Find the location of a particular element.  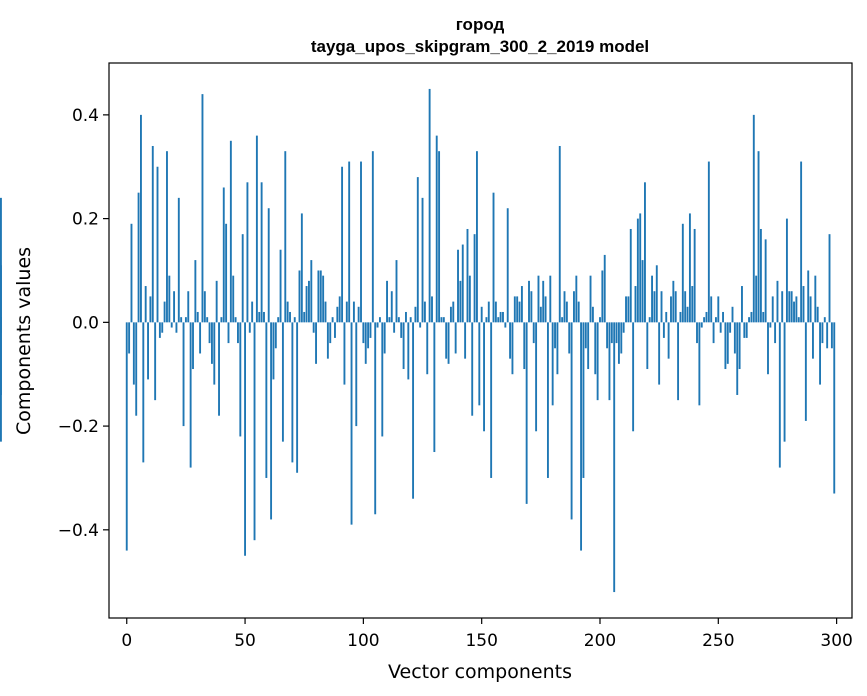

y-tick-label: −0.4 is located at coordinates (78, 531).